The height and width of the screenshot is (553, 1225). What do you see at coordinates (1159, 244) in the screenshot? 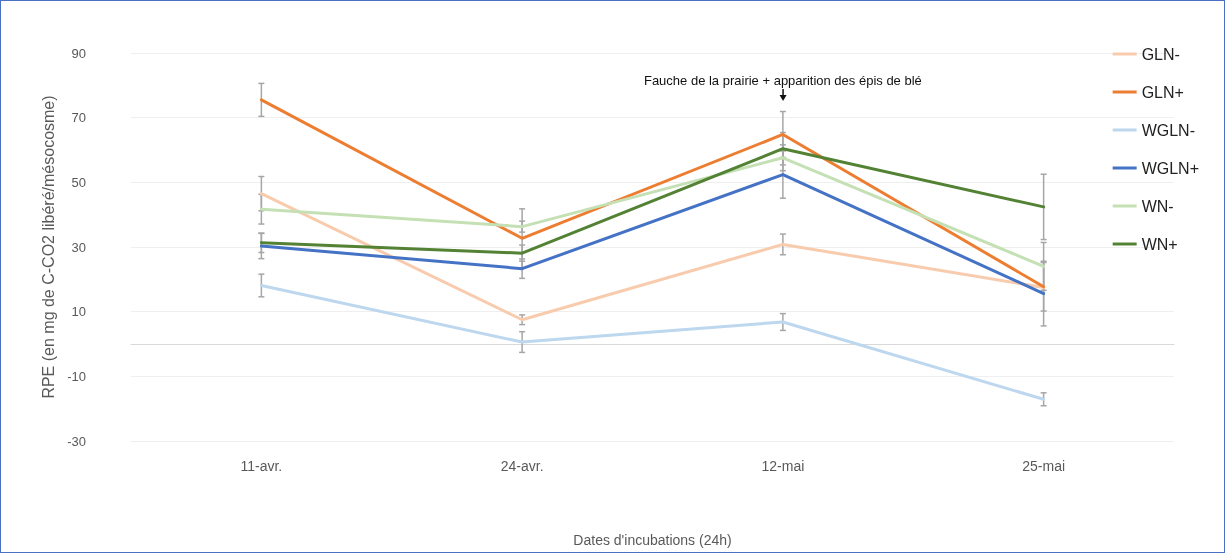
I see `legend-label: WN+` at bounding box center [1159, 244].